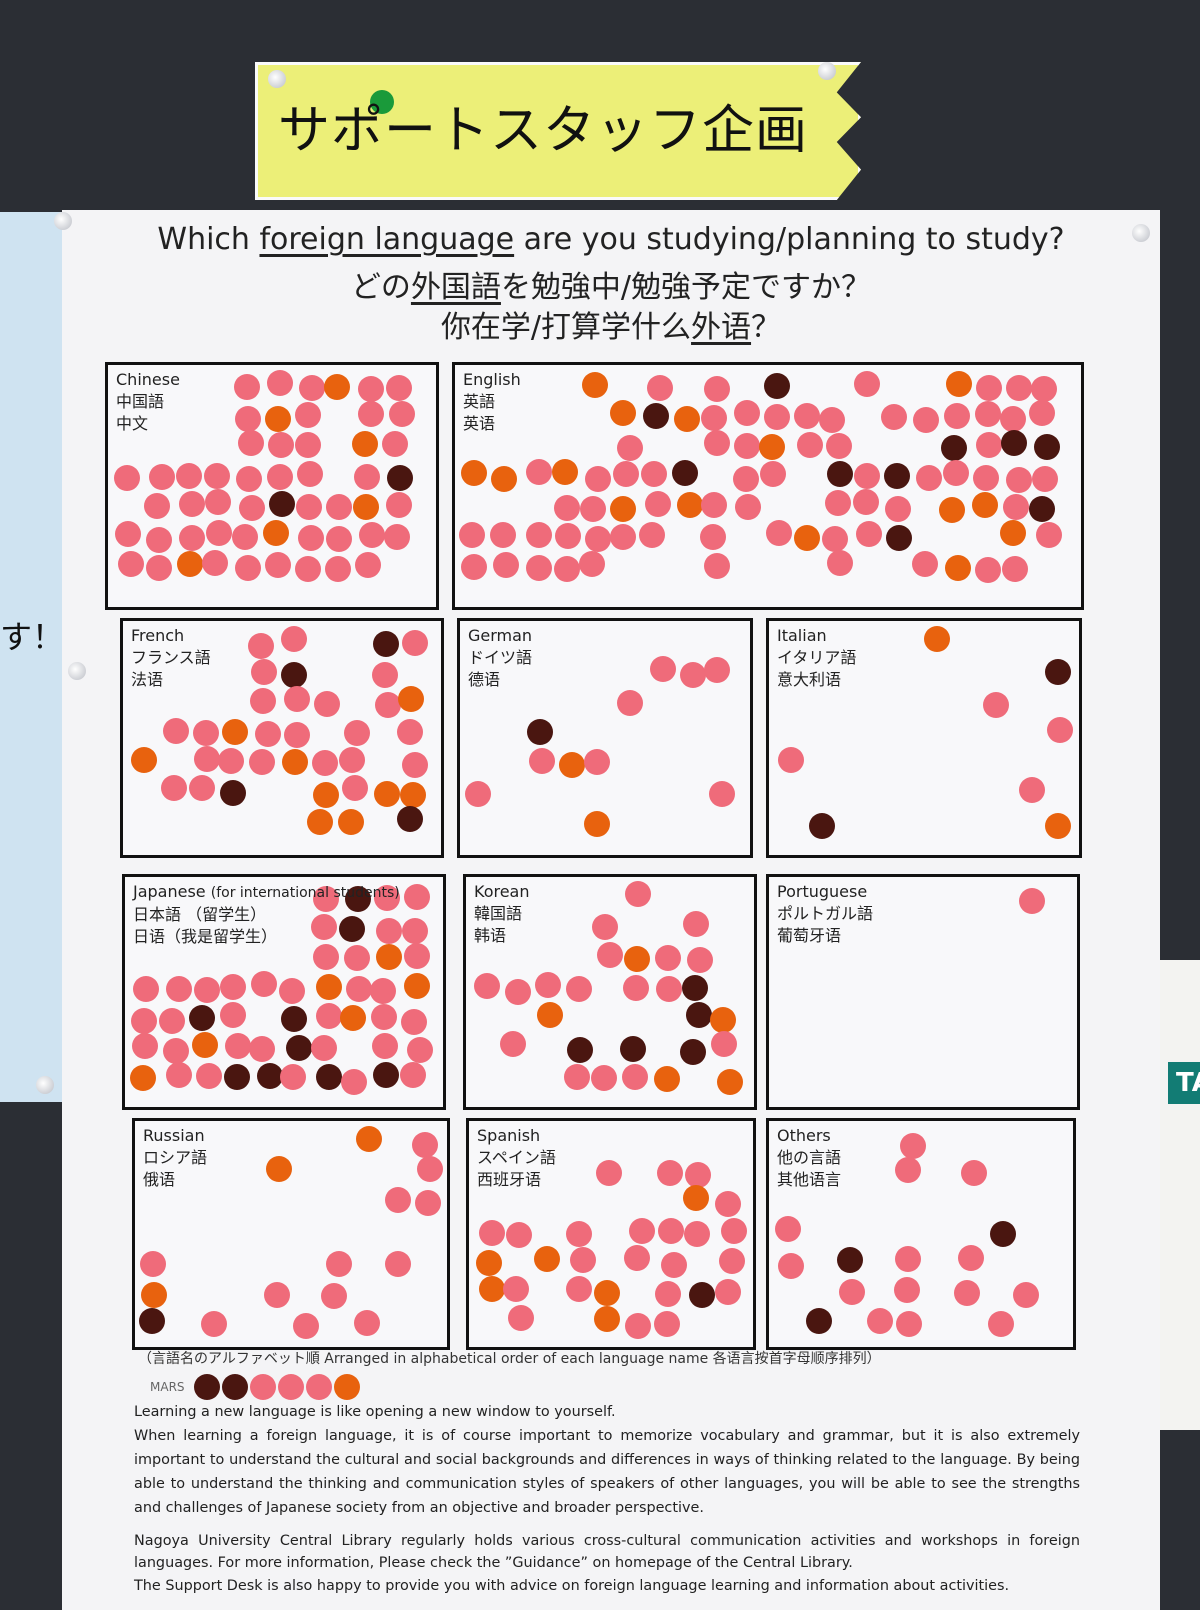 The width and height of the screenshot is (1200, 1610). Describe the element at coordinates (789, 239) in the screenshot. I see `question-text: are you studying/planning to study?` at that location.